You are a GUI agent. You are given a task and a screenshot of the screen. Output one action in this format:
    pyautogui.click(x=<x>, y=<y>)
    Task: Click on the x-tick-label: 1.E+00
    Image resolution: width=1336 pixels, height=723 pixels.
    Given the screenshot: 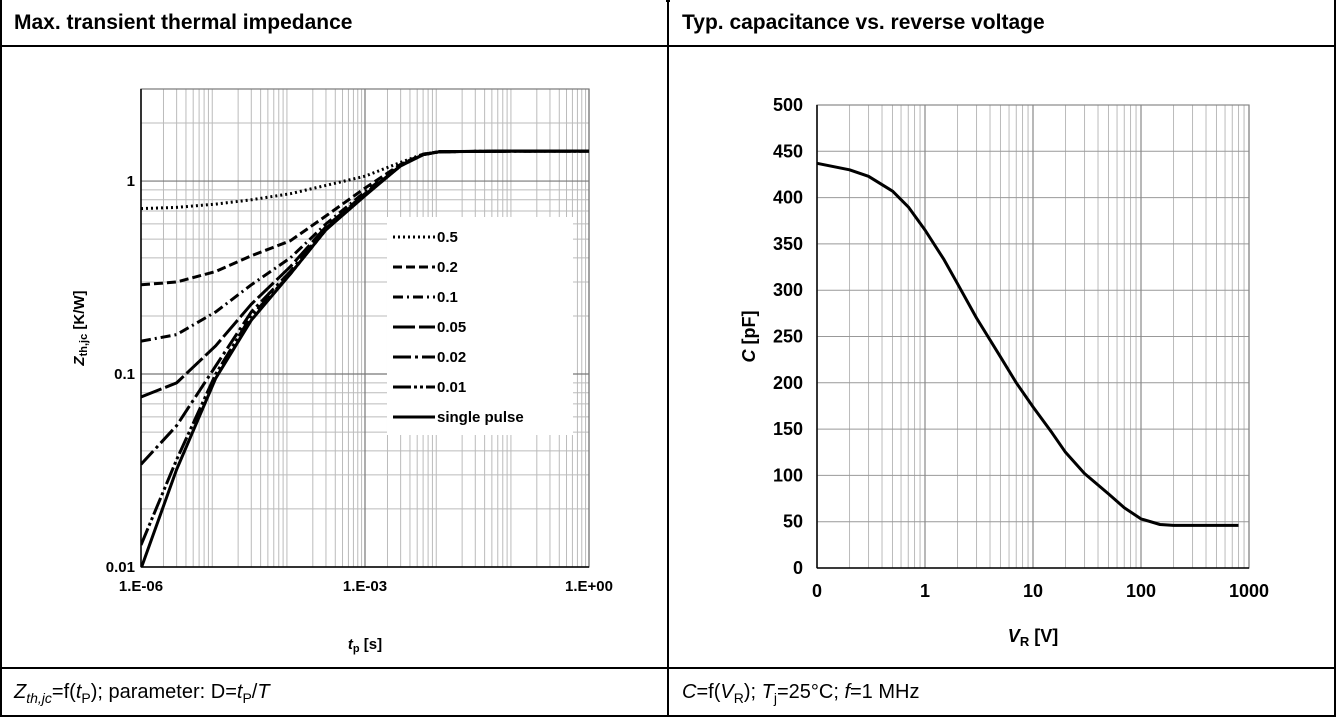 What is the action you would take?
    pyautogui.click(x=589, y=586)
    